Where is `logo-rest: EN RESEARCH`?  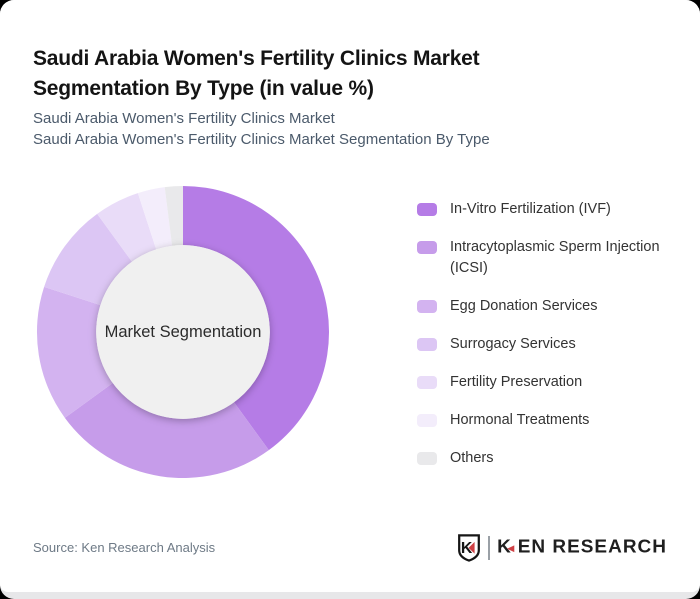
logo-rest: EN RESEARCH is located at coordinates (592, 547).